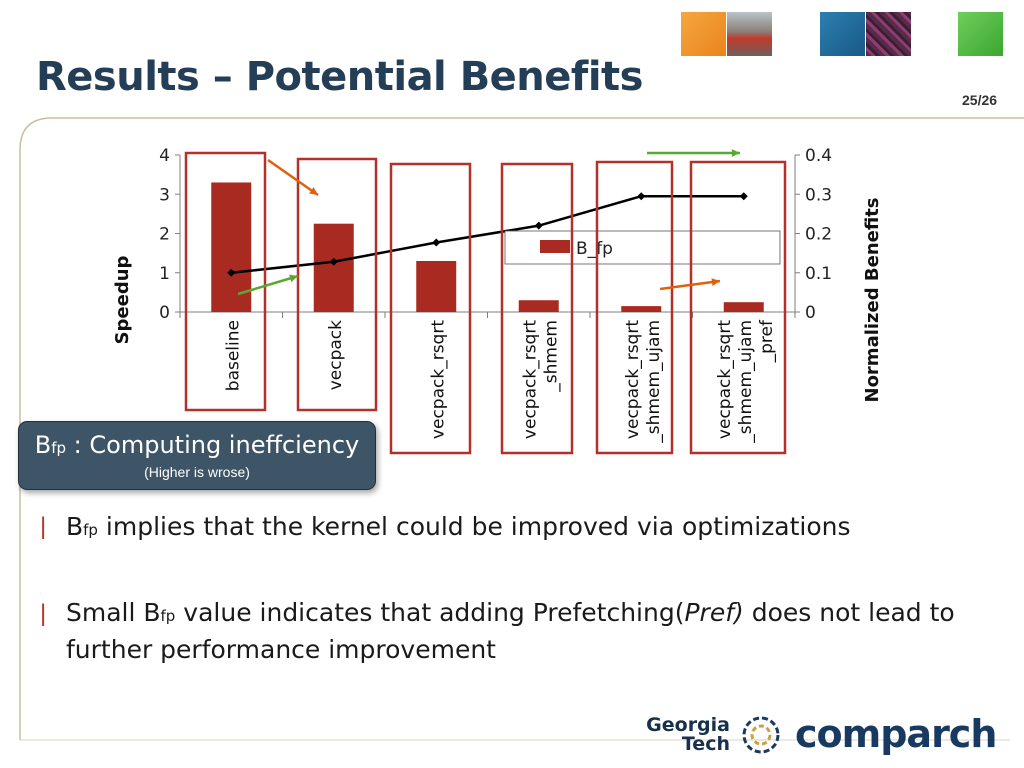 Image resolution: width=1024 pixels, height=768 pixels. Describe the element at coordinates (293, 177) in the screenshot. I see `orange-arrow-down` at that location.